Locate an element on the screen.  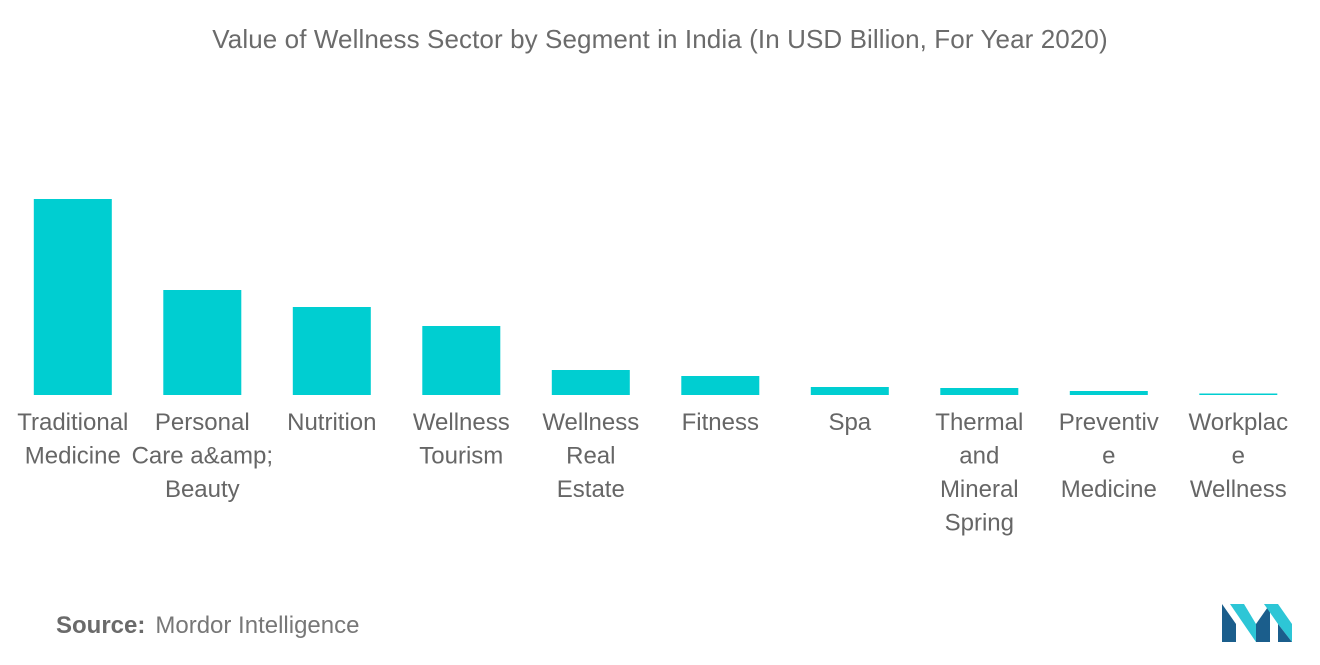
category-label-10: Workplac e Wellness is located at coordinates (1239, 456).